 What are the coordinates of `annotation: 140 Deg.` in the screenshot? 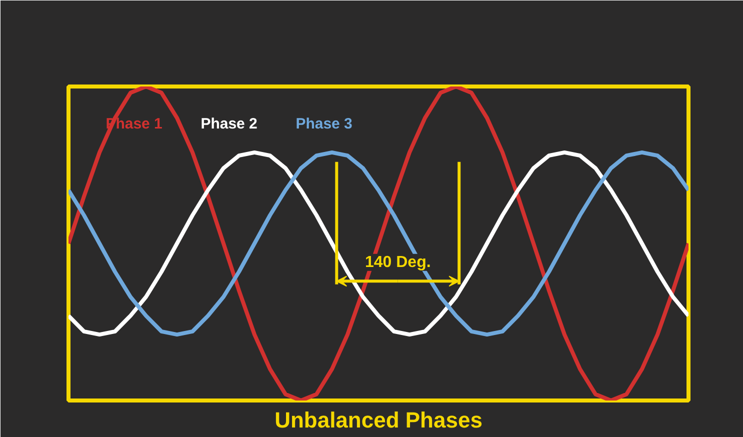 It's located at (397, 262).